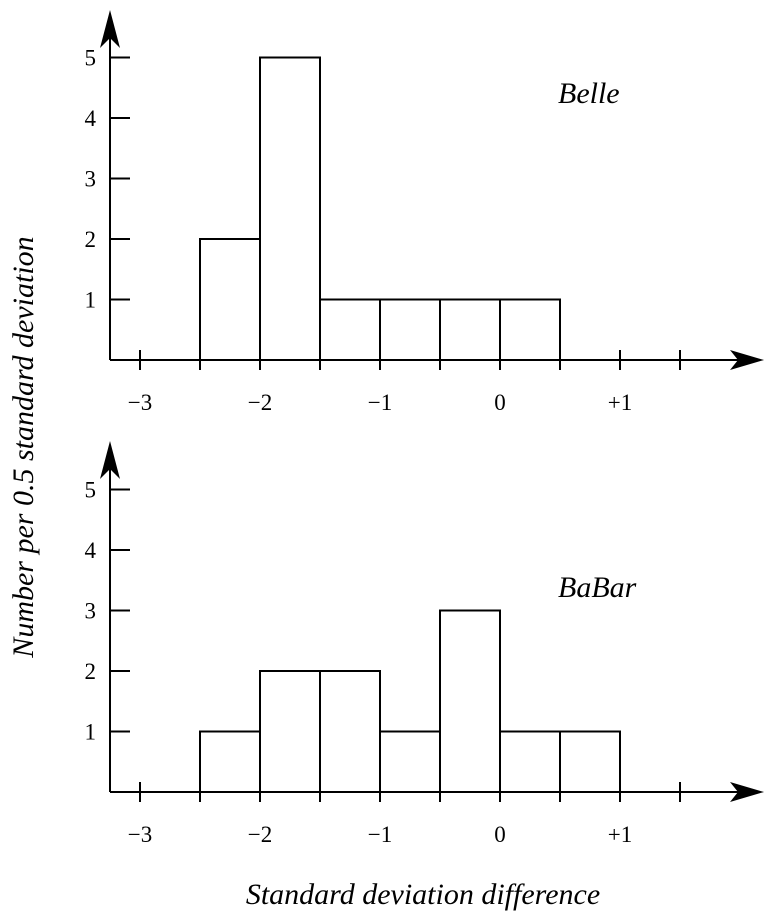 This screenshot has height=916, width=764. I want to click on belle-x-tick-label: −3, so click(140, 402).